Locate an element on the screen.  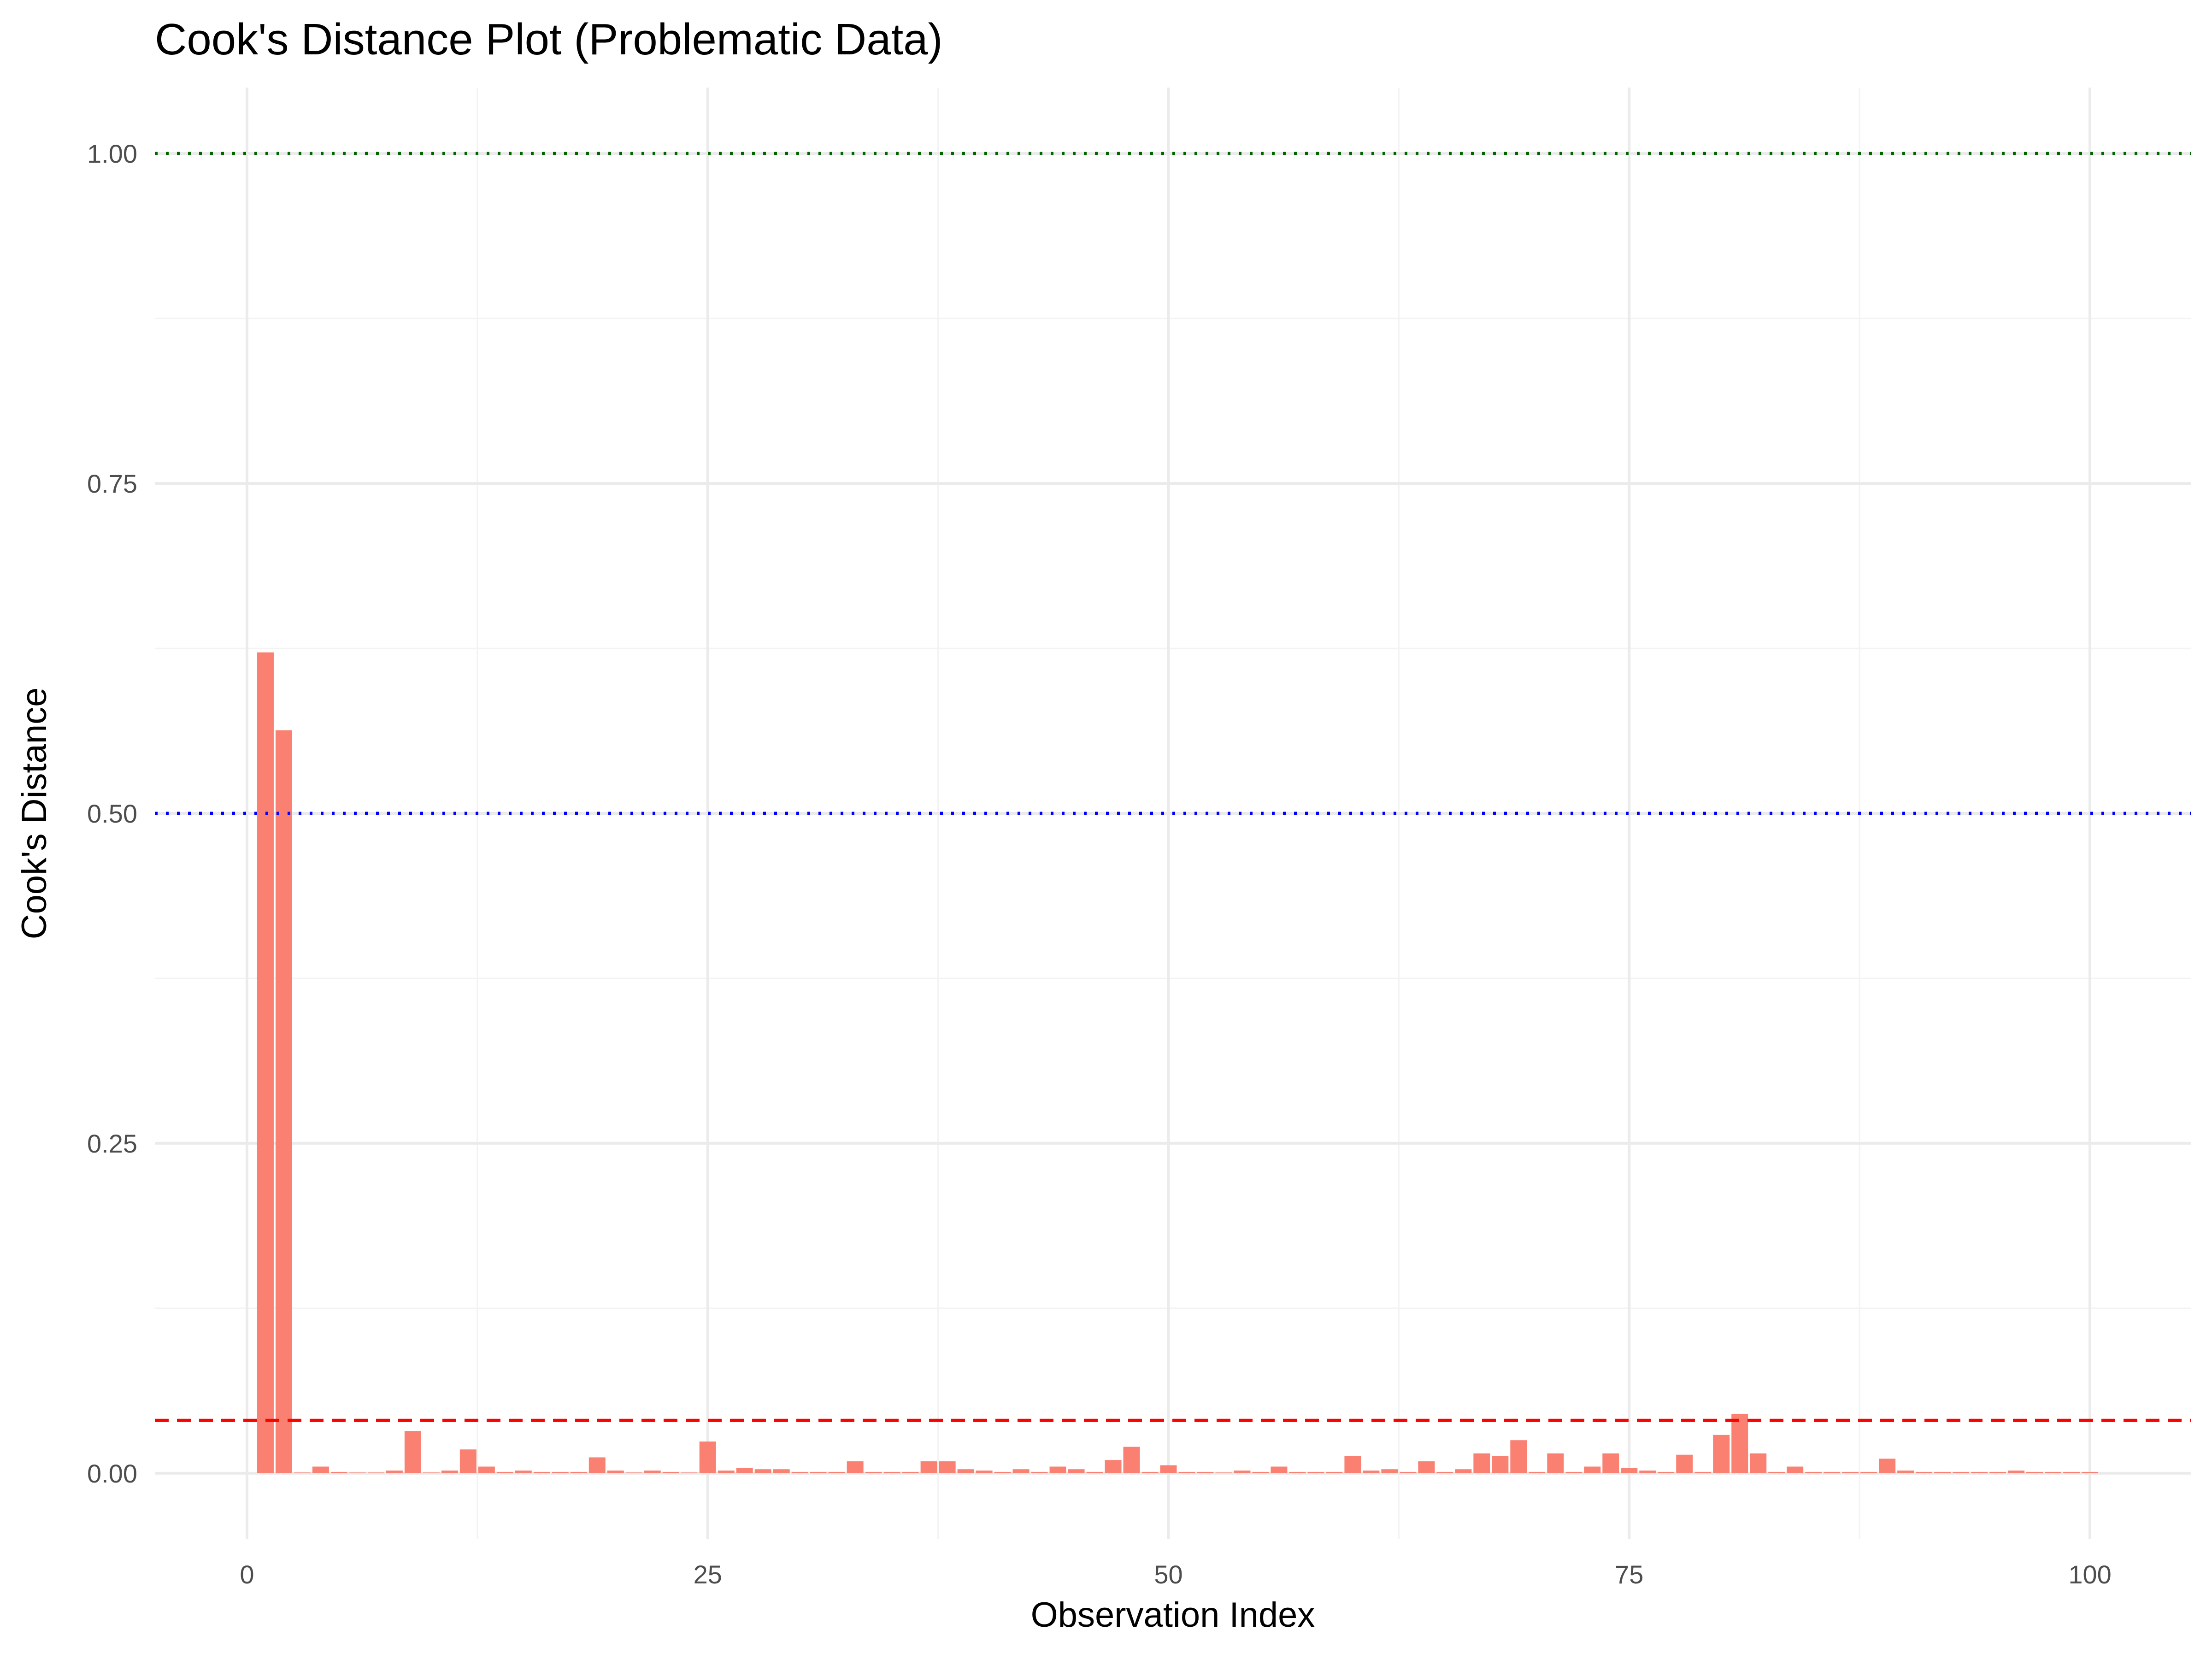
chart-title: Cook's Distance Plot (Problematic Data) is located at coordinates (549, 39).